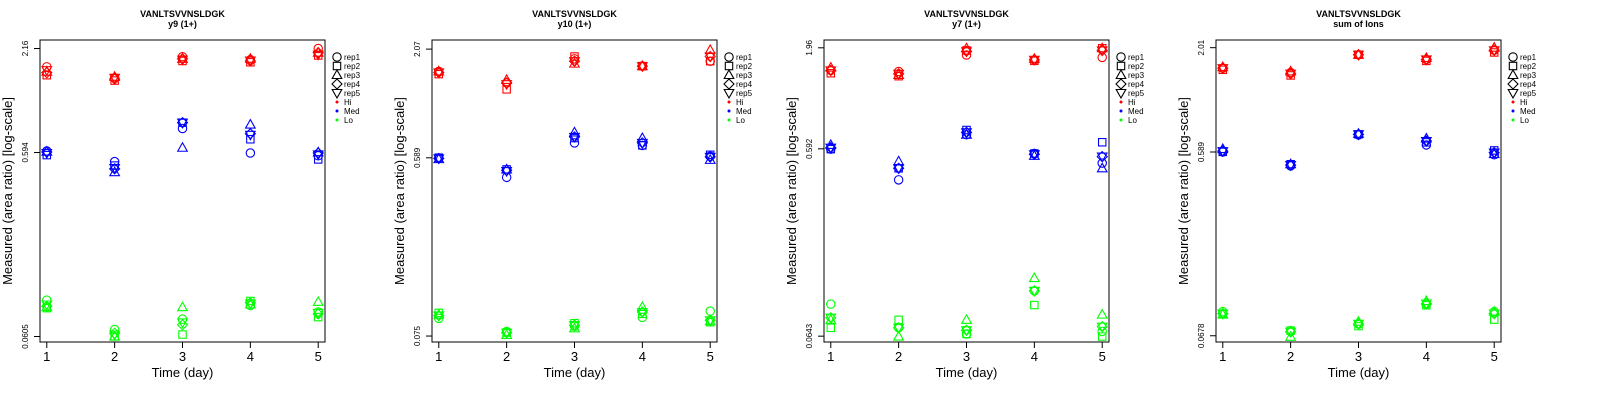 This screenshot has width=1600, height=400. What do you see at coordinates (1201, 47) in the screenshot?
I see `y-tick-label: 2.01` at bounding box center [1201, 47].